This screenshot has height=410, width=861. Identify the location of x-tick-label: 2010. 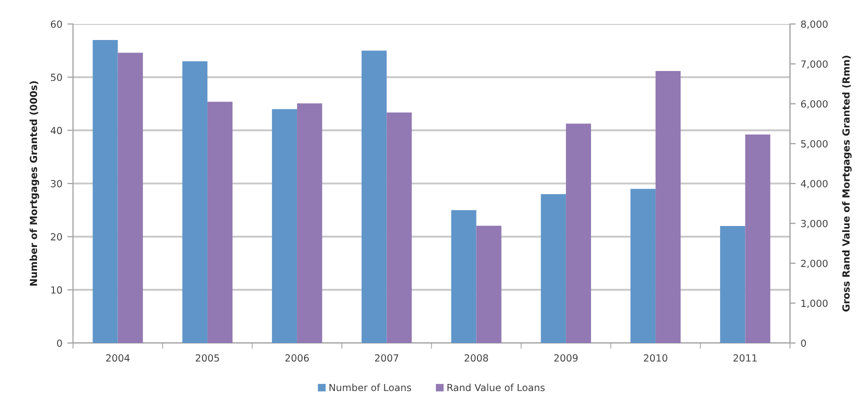
(656, 358).